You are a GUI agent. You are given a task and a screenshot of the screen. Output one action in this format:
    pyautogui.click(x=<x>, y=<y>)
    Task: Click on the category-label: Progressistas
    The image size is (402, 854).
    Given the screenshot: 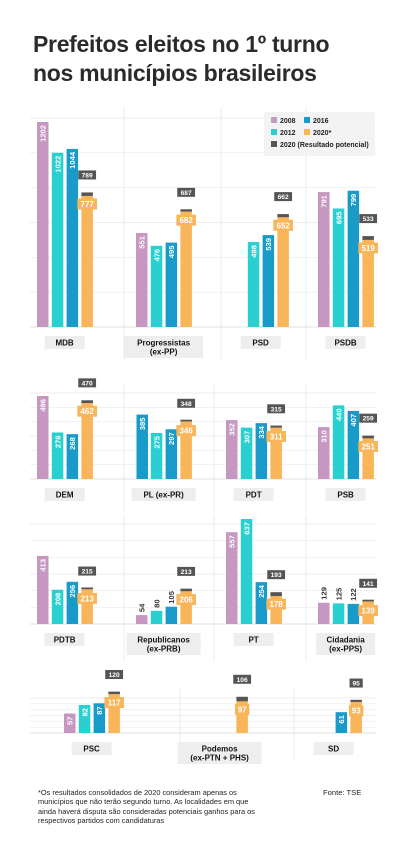 What is the action you would take?
    pyautogui.click(x=163, y=343)
    